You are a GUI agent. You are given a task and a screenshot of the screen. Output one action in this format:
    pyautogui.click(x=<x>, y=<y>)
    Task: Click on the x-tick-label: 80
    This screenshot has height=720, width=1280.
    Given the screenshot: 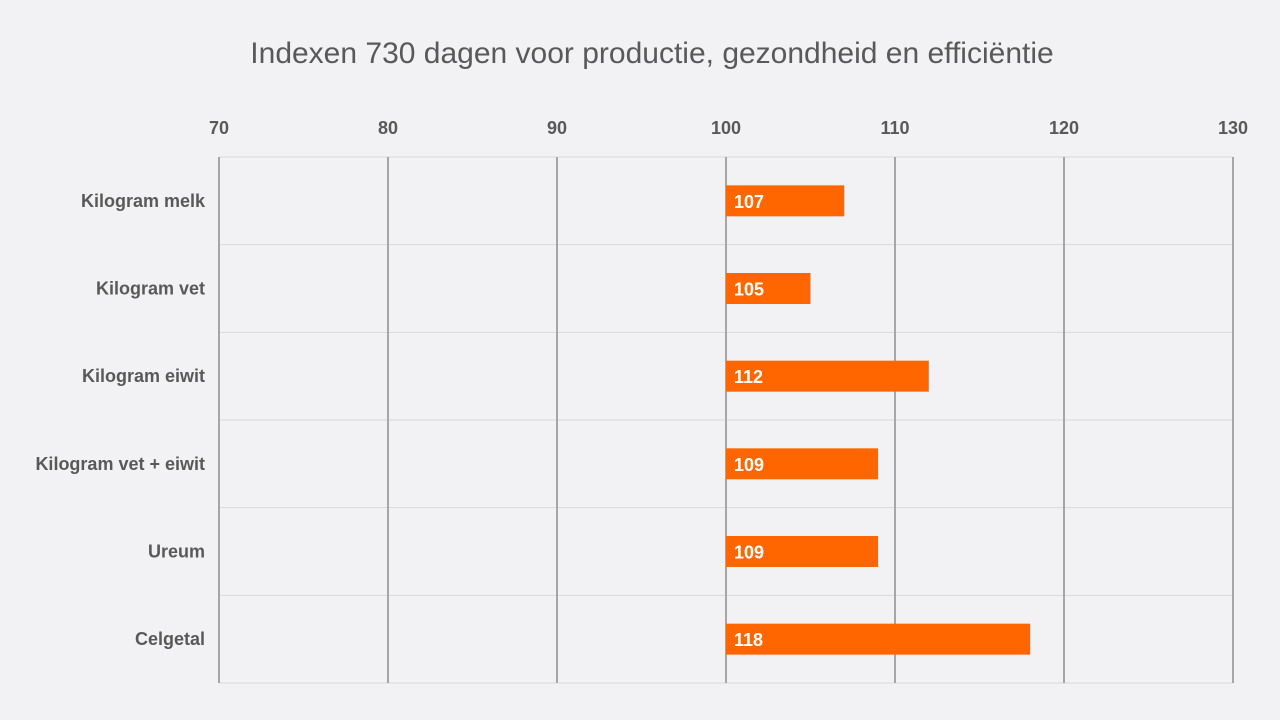 What is the action you would take?
    pyautogui.click(x=388, y=128)
    